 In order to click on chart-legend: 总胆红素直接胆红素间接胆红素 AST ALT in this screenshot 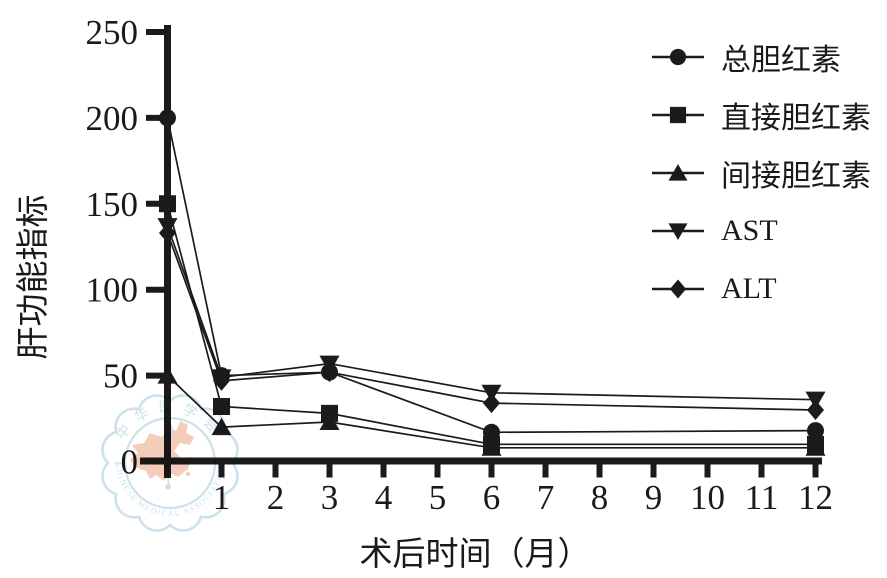, I will do `click(760, 173)`.